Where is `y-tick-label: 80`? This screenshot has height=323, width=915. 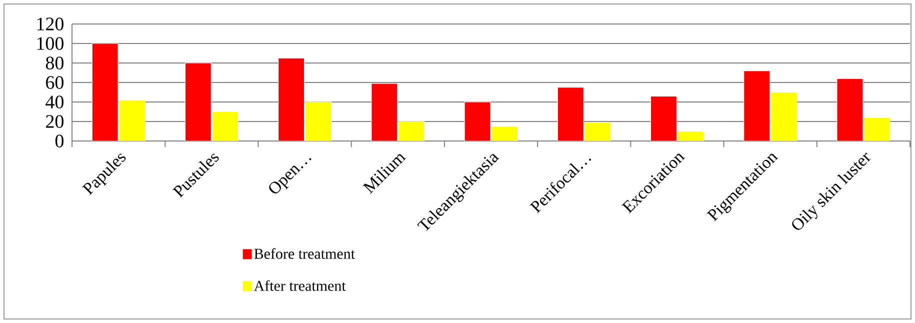
y-tick-label: 80 is located at coordinates (55, 63).